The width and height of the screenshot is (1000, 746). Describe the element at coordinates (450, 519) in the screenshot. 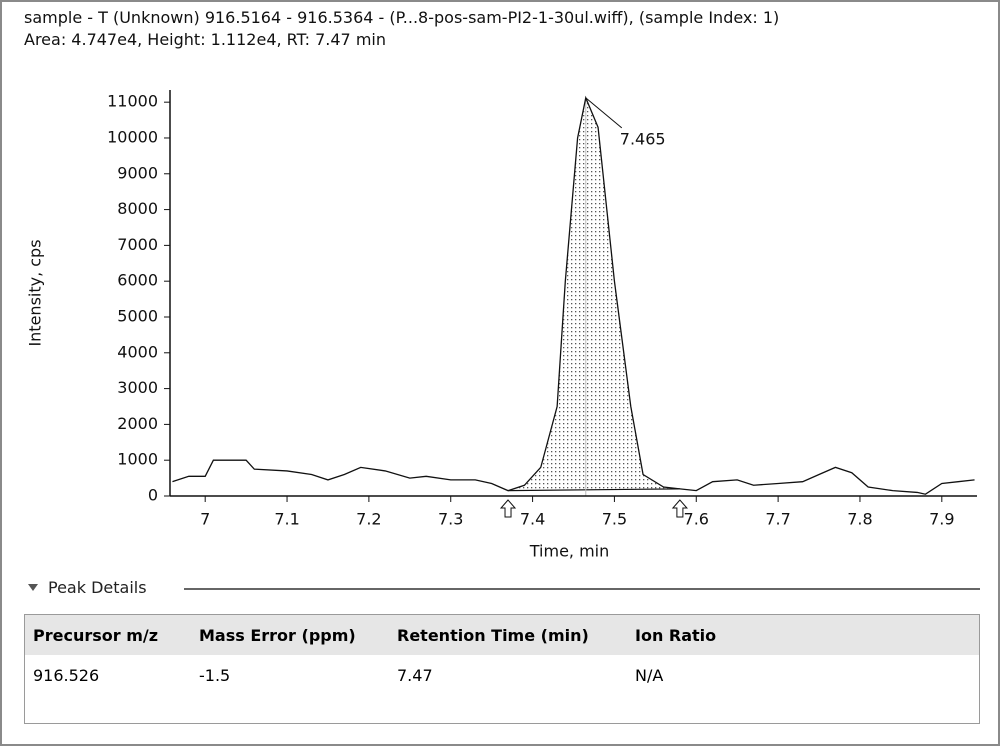

I see `x-tick-label: 7.3` at that location.